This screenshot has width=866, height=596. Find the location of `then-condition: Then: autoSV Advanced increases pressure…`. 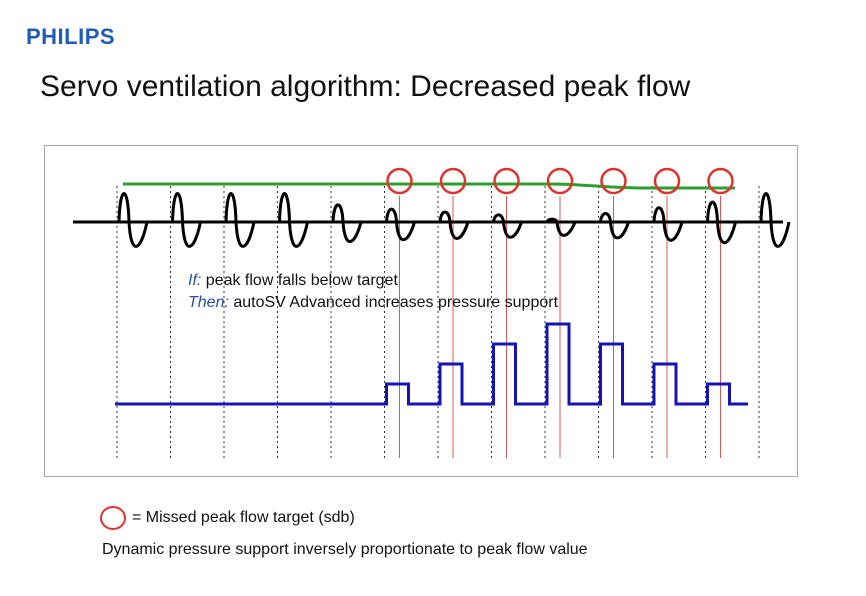

then-condition: Then: autoSV Advanced increases pressure… is located at coordinates (373, 303).